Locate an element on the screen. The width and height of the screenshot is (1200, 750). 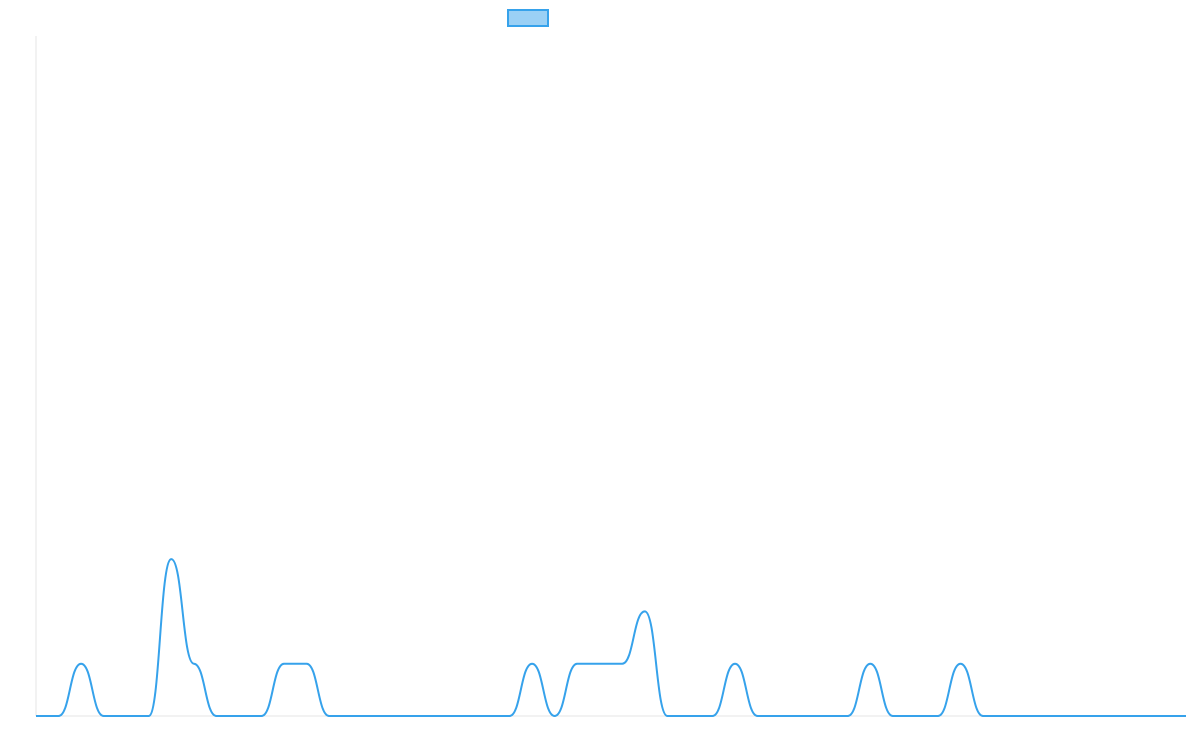
legend-swatch is located at coordinates (528, 18).